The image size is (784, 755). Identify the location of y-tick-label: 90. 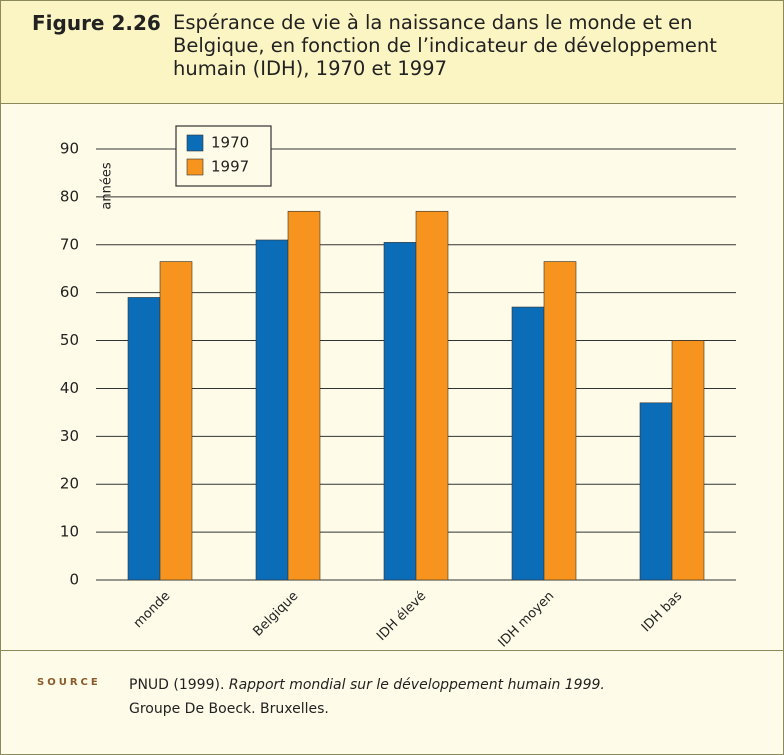
(69, 149).